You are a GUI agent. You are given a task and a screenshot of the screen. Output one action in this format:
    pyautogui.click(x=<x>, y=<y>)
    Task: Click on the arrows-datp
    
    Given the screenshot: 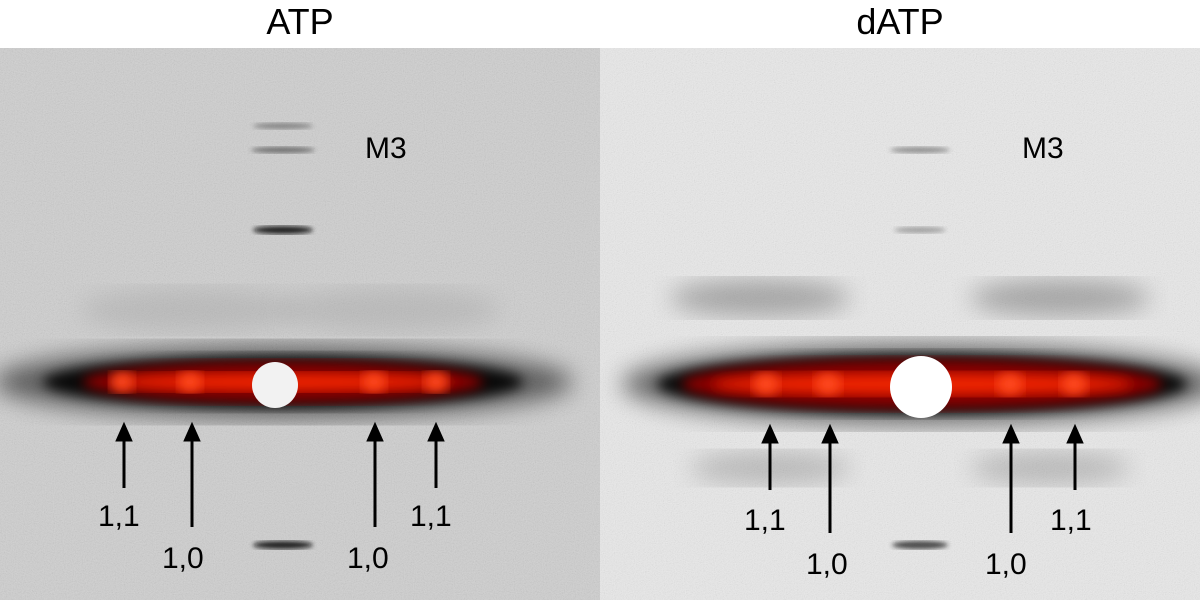 What is the action you would take?
    pyautogui.click(x=922, y=478)
    